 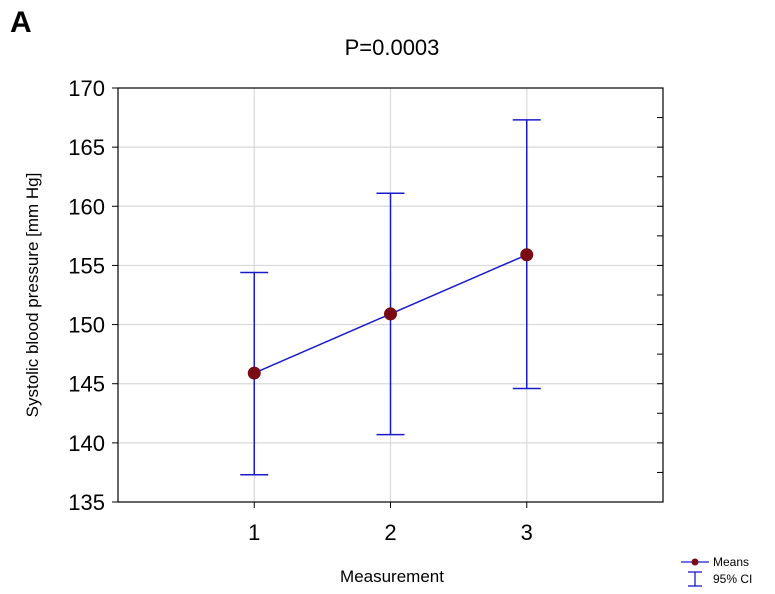 I want to click on legend-means-label: Means, so click(x=731, y=562).